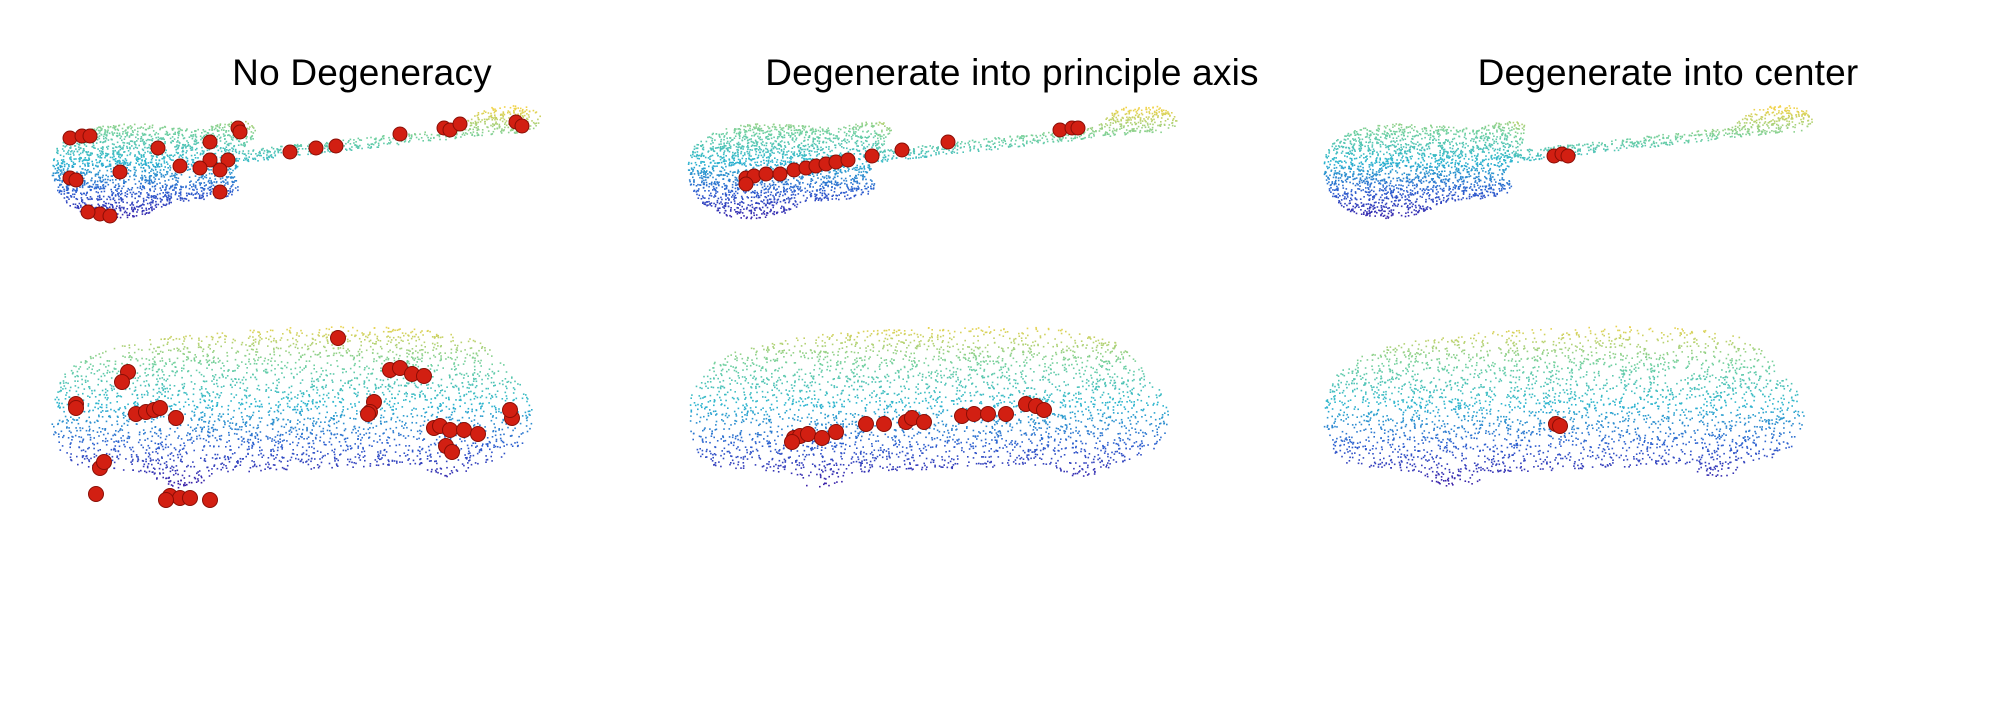 This screenshot has width=2002, height=709. Describe the element at coordinates (362, 72) in the screenshot. I see `column-title-no-degeneracy: No Degeneracy` at that location.